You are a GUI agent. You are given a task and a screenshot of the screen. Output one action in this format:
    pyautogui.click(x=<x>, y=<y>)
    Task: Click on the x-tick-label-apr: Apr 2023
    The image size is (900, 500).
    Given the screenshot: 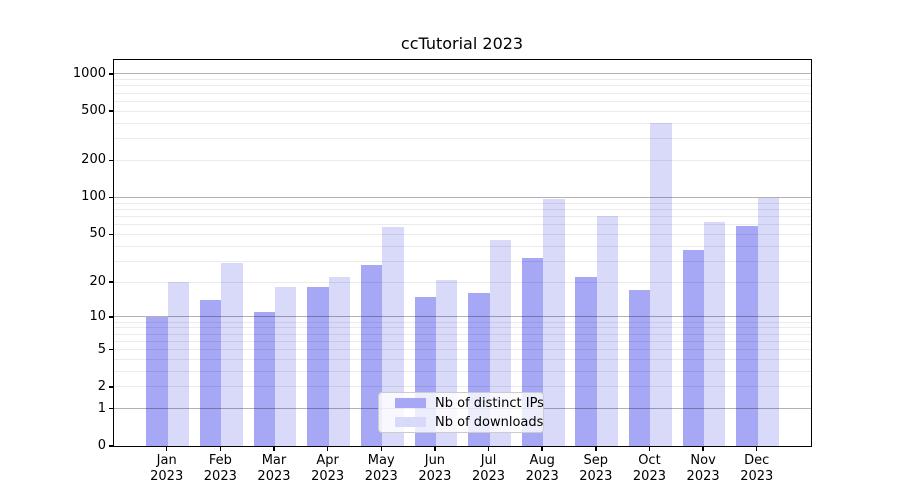 What is the action you would take?
    pyautogui.click(x=328, y=469)
    